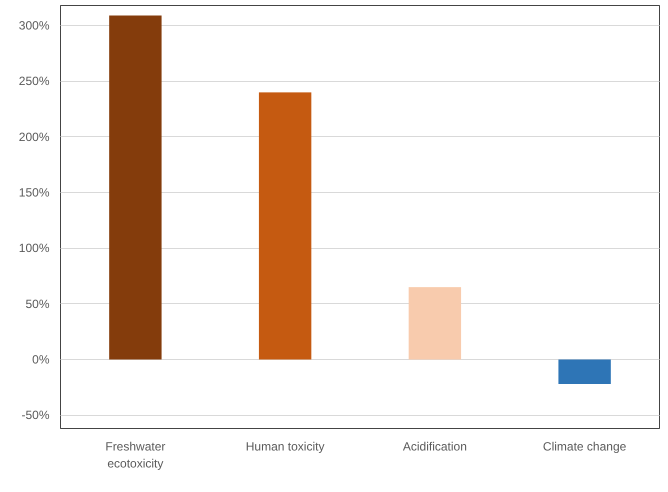  Describe the element at coordinates (34, 248) in the screenshot. I see `y-tick-label: 100%` at that location.